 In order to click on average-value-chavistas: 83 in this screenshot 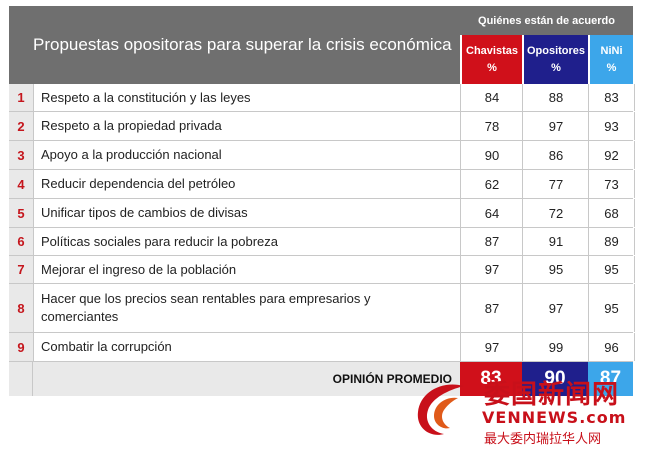, I will do `click(491, 379)`.